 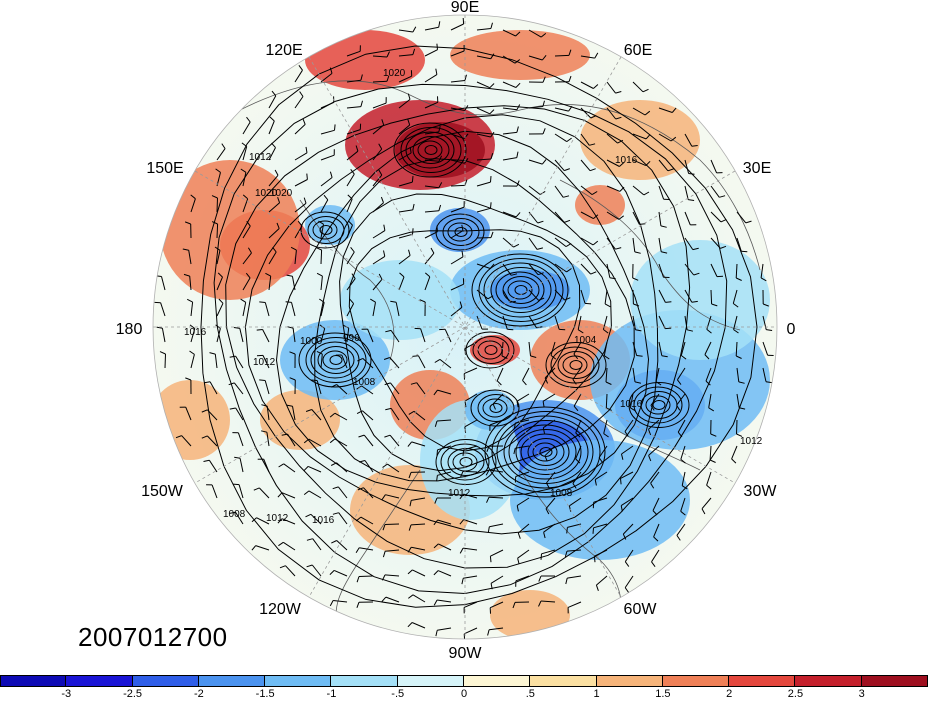 What do you see at coordinates (198, 694) in the screenshot?
I see `colorbar-tick-label: -2` at bounding box center [198, 694].